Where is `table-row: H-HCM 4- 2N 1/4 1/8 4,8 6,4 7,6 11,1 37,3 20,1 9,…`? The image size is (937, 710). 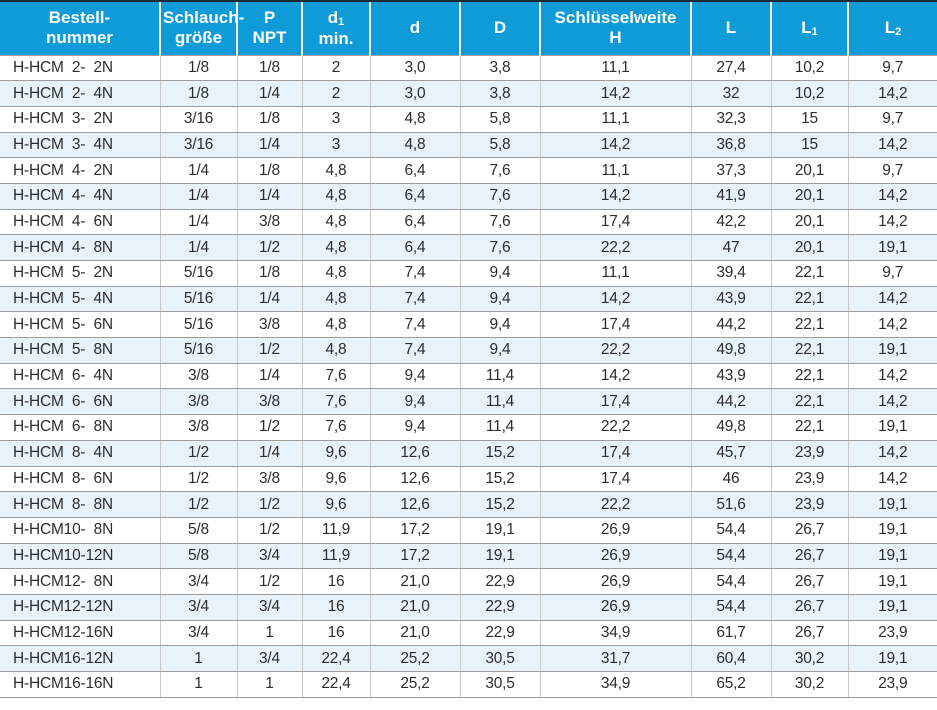
table-row: H-HCM 4- 2N 1/4 1/8 4,8 6,4 7,6 11,1 37,3 20,1 9,… is located at coordinates (468, 170).